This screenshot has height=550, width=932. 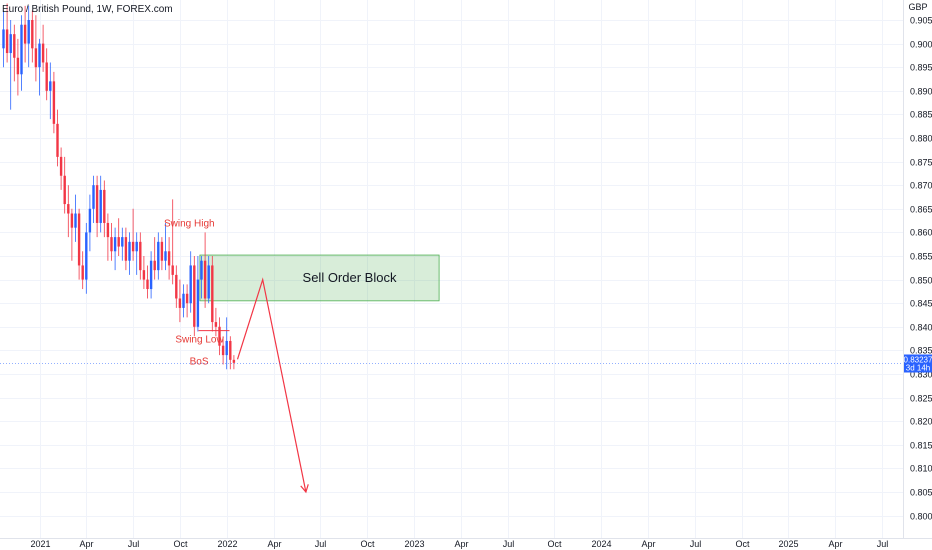 I want to click on price-tick-label: 0.81500, so click(x=921, y=446).